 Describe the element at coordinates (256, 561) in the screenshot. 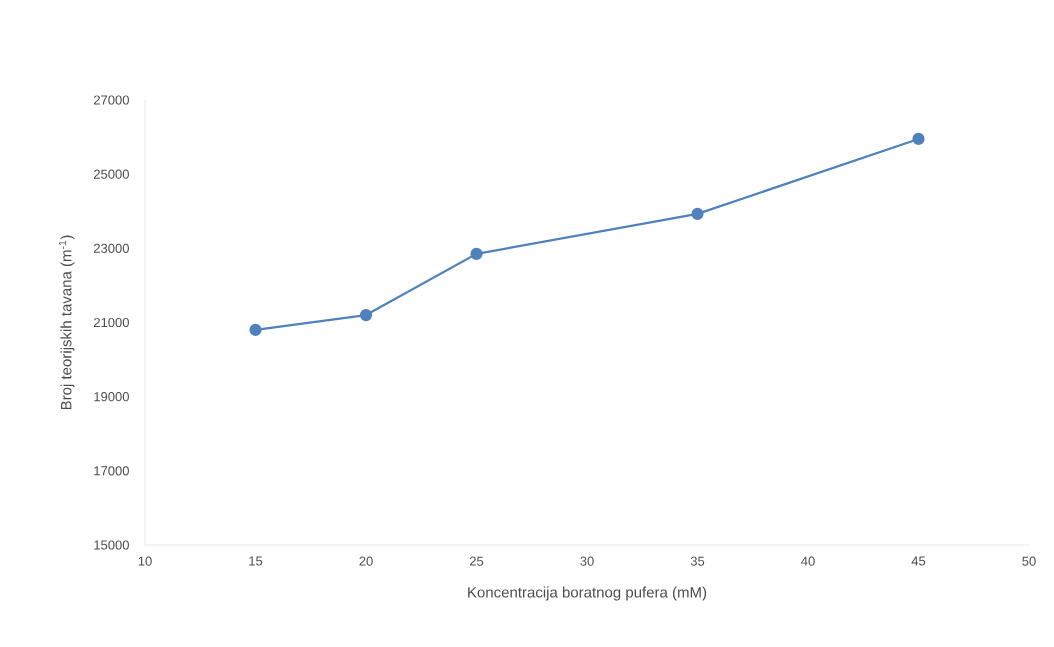

I see `x-tick-label: 15` at that location.